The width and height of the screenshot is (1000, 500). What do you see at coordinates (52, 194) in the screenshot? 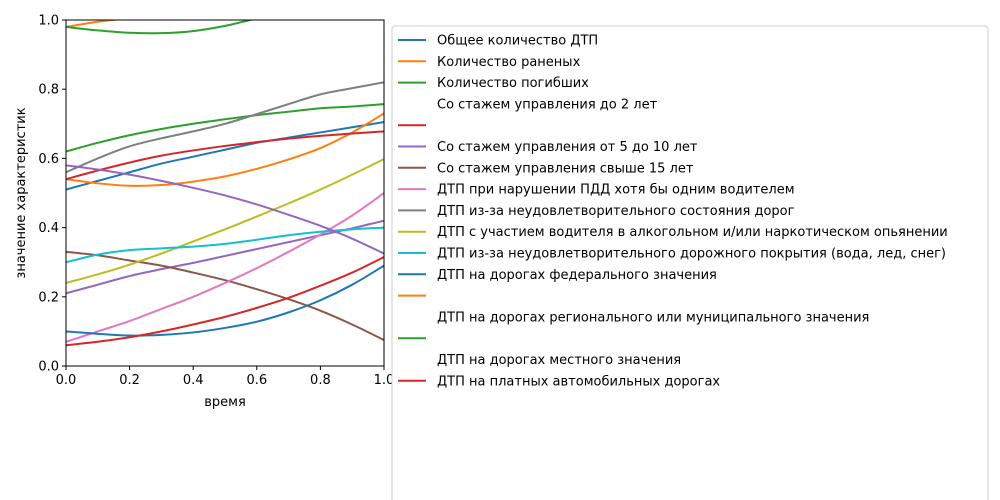
I see `y-axis: 0.0 0.2 0.4 0.6 0.8 1.0` at bounding box center [52, 194].